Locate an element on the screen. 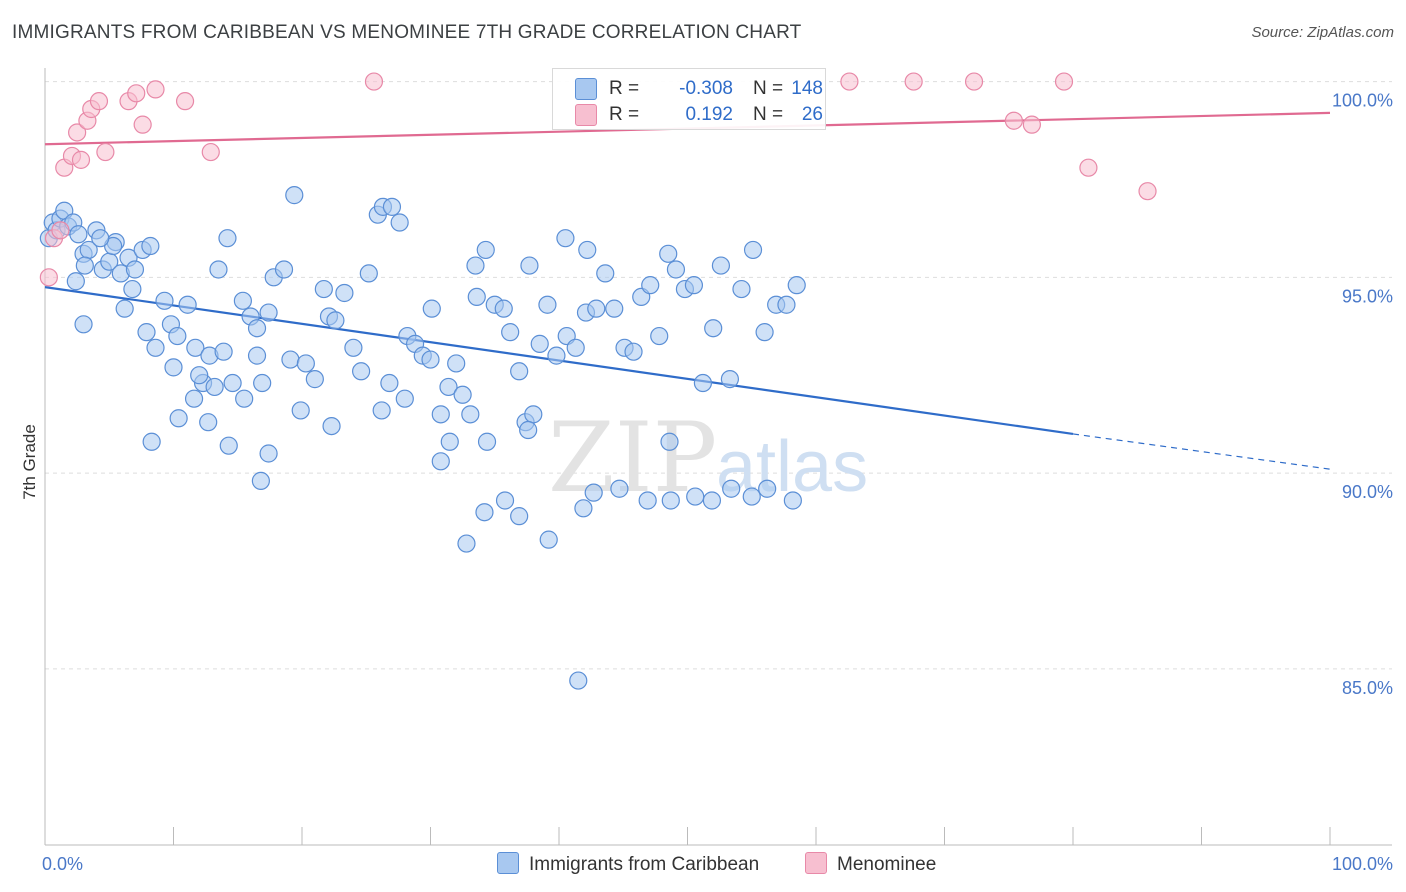 The image size is (1406, 892). series-legend: Immigrants from Caribbean Menominee is located at coordinates (703, 865).